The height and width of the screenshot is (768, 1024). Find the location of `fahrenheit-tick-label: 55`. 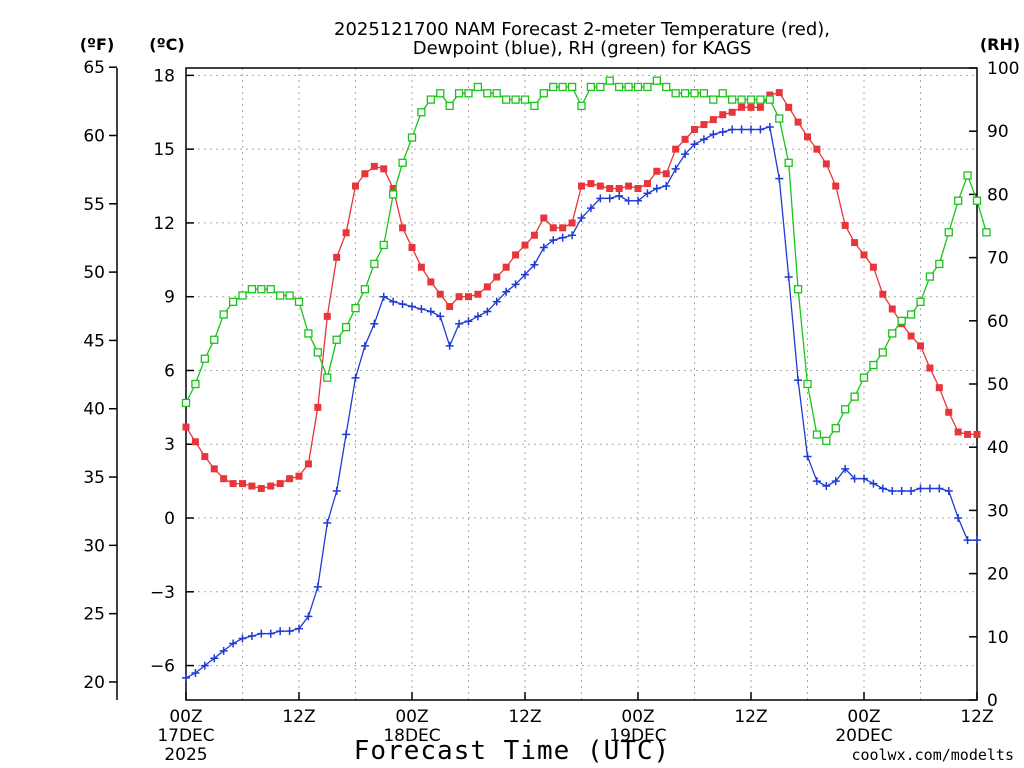

fahrenheit-tick-label: 55 is located at coordinates (94, 205).